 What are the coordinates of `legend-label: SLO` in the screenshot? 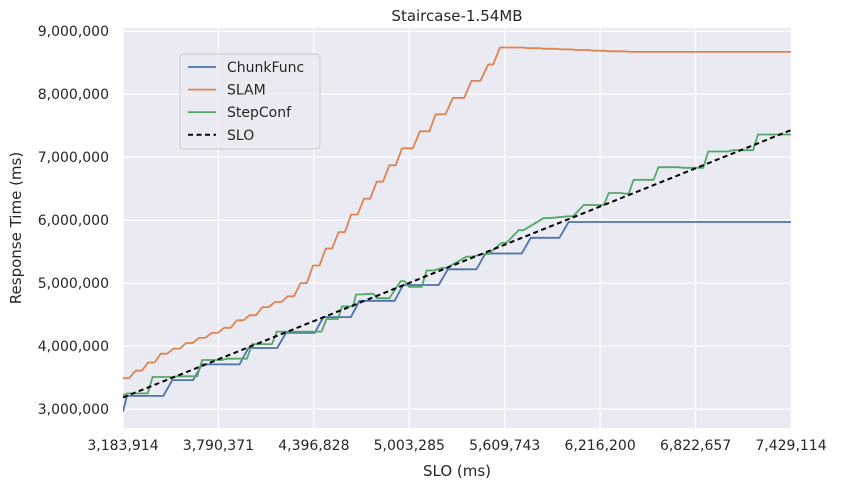 It's located at (240, 136).